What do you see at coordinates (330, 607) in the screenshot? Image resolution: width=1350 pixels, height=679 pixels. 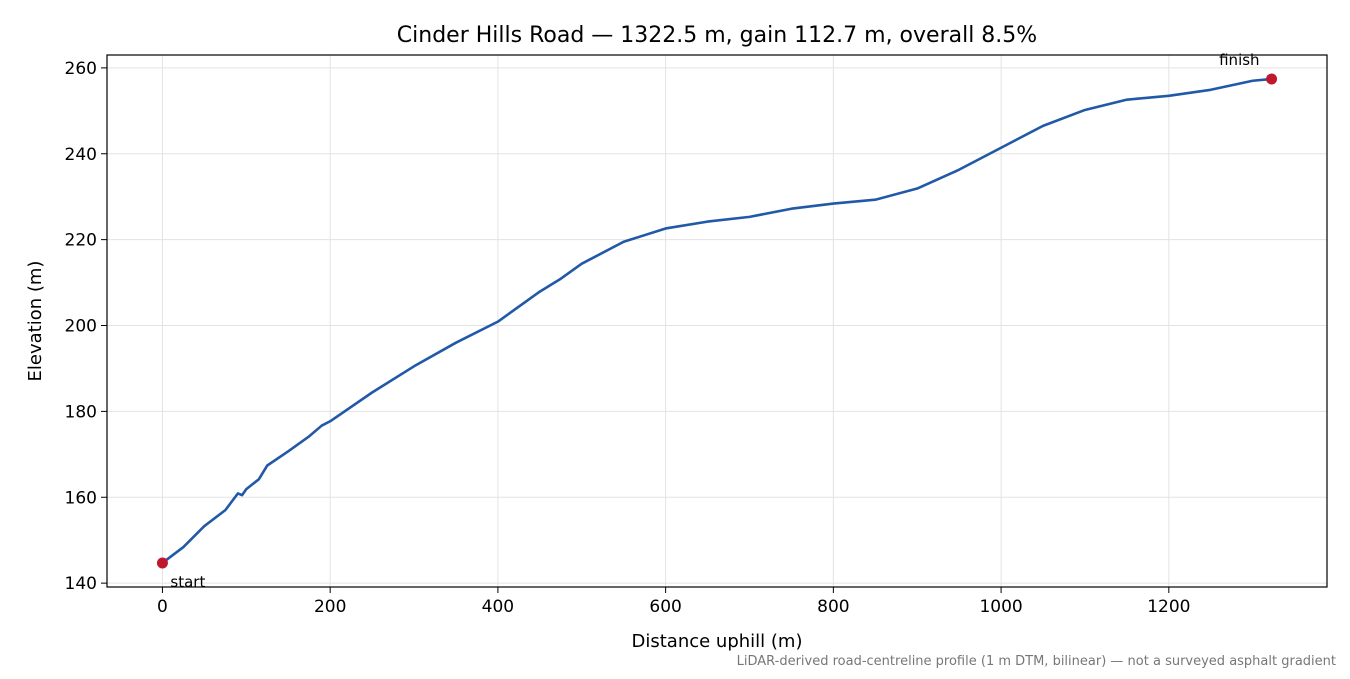 I see `x-tick-label: 200` at bounding box center [330, 607].